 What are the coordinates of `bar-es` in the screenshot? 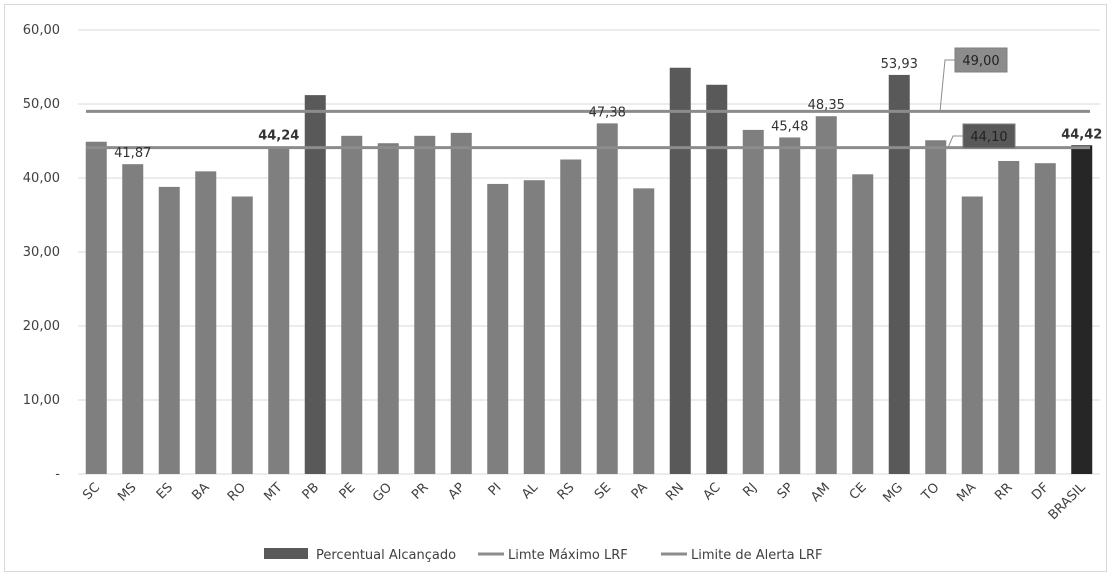 It's located at (169, 330).